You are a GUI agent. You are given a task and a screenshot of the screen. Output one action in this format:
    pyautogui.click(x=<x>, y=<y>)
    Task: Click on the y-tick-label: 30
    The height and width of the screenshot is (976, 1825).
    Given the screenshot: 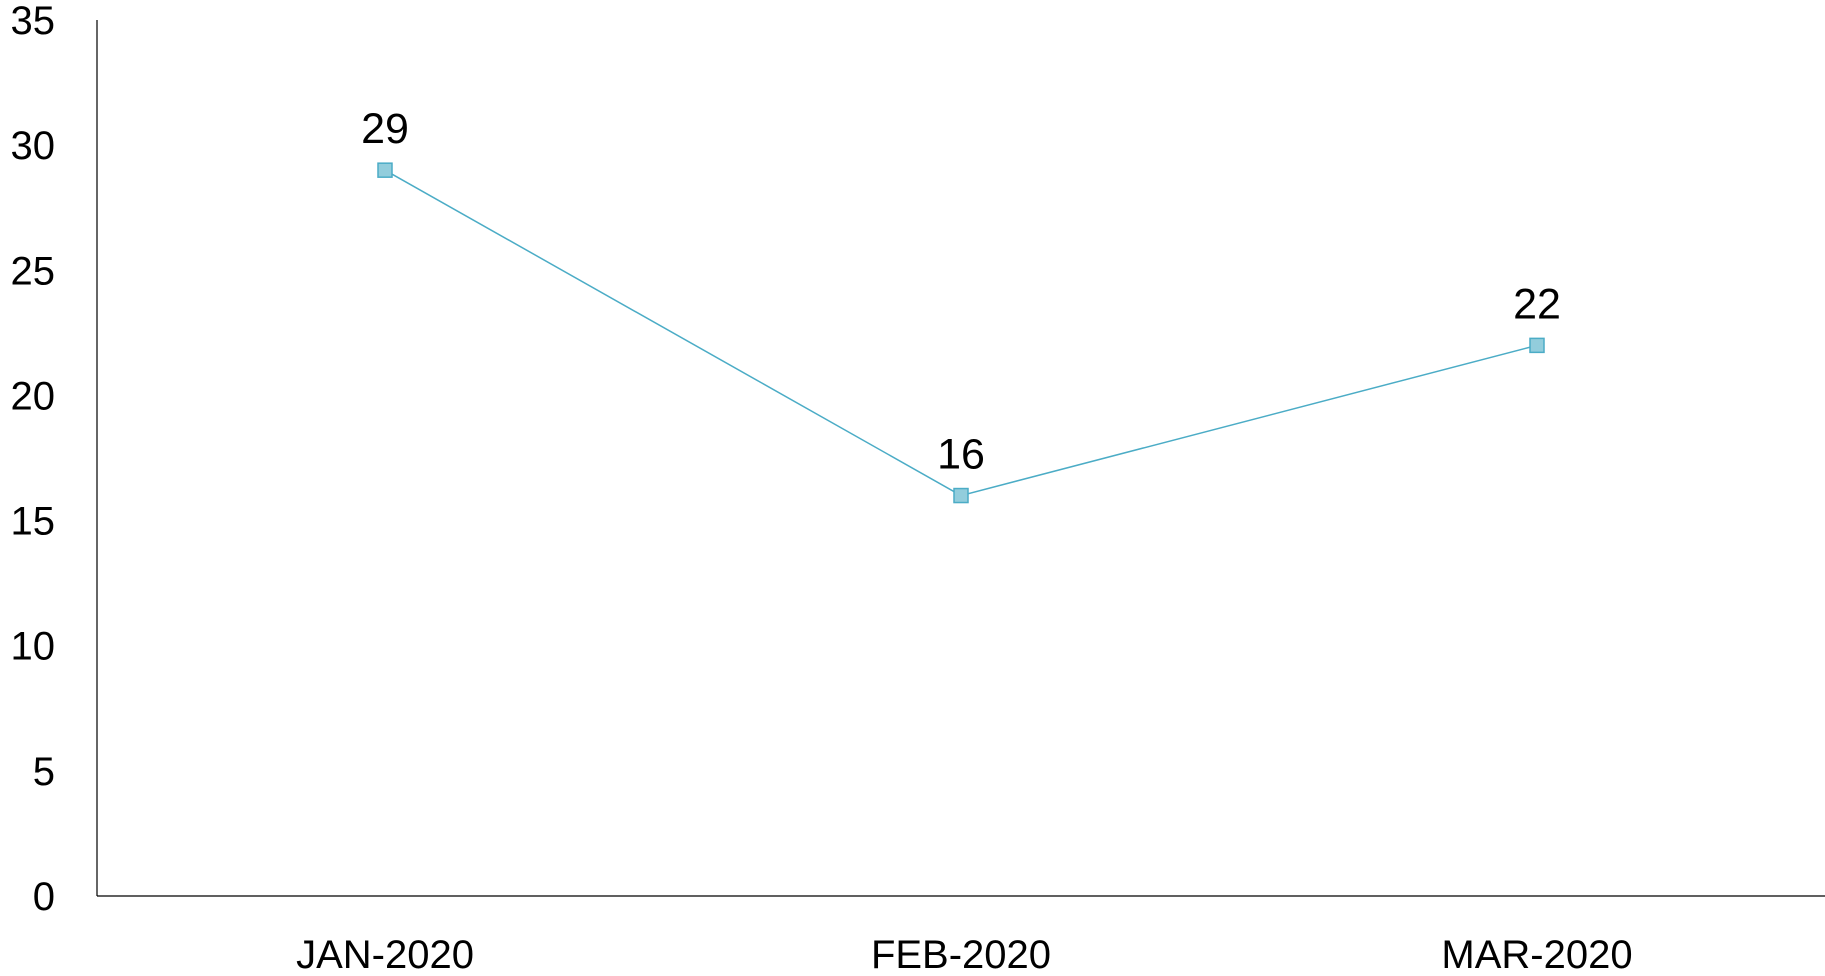 What is the action you would take?
    pyautogui.click(x=33, y=146)
    